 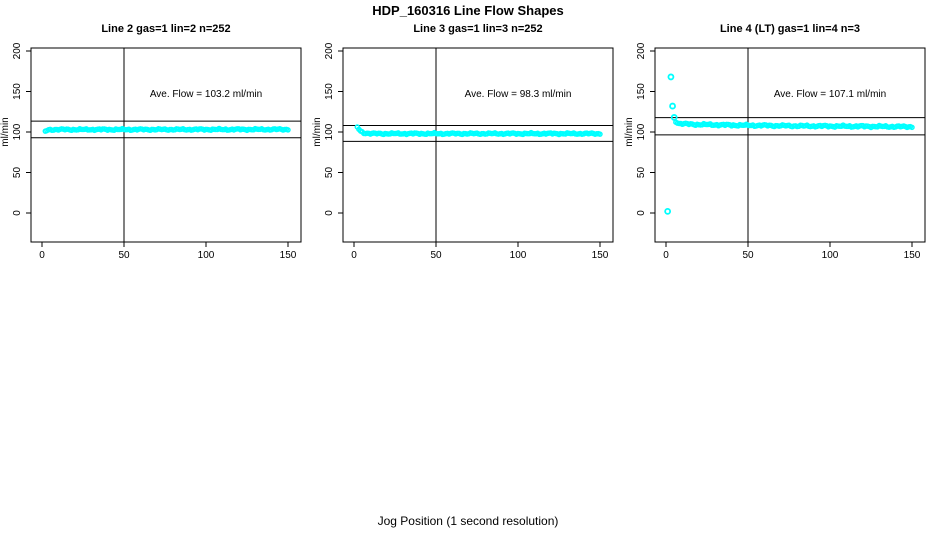 I want to click on ave-flow-annotation: Ave. Flow = 98.3 ml/min, so click(x=518, y=94).